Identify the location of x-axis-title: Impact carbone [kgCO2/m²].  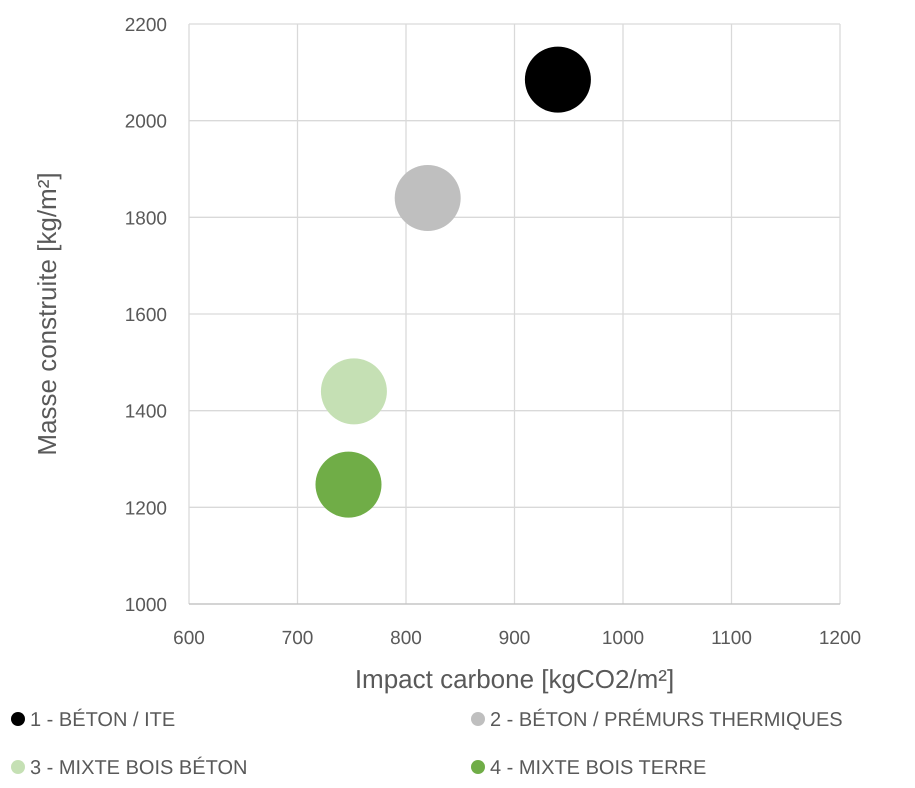
(514, 679).